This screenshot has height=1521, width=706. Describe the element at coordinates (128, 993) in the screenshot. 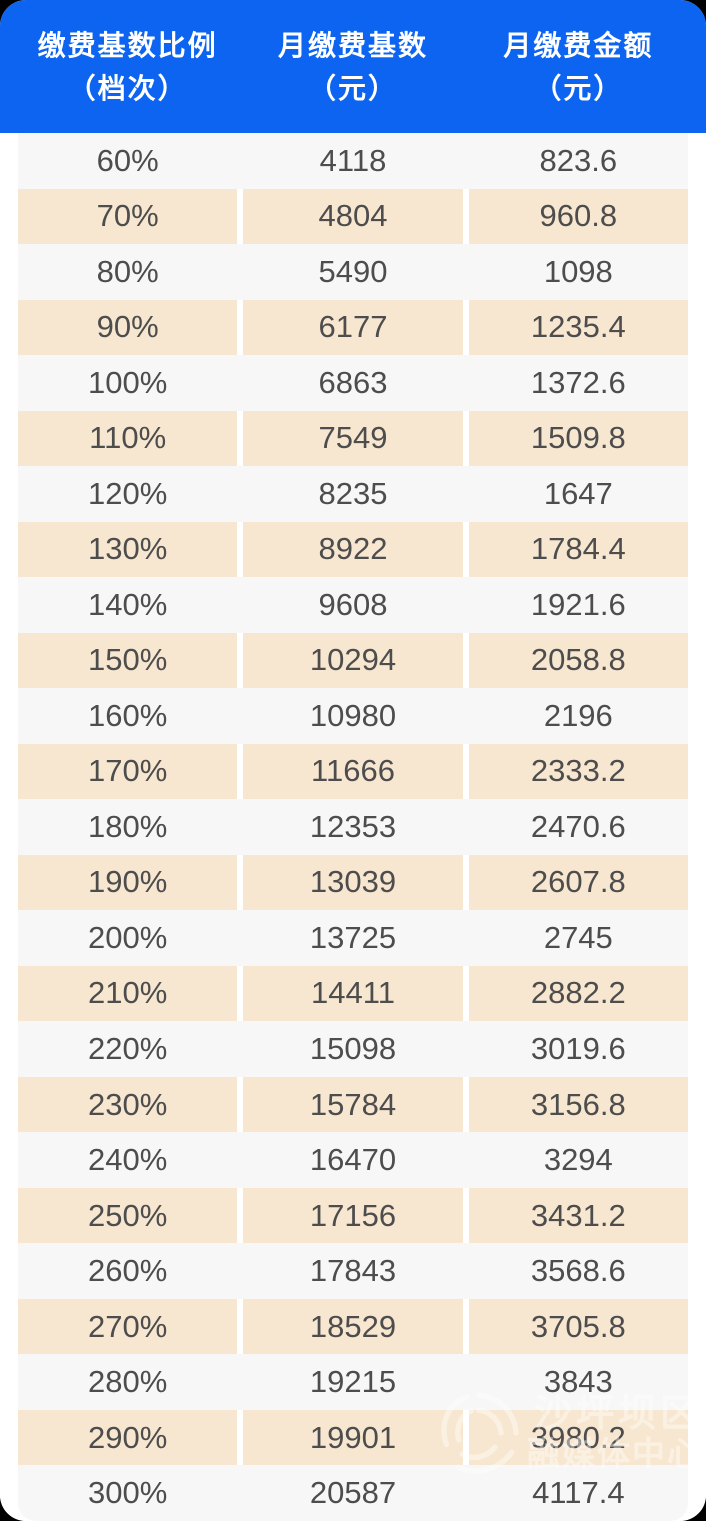

I see `ratio-cell: 210%` at that location.